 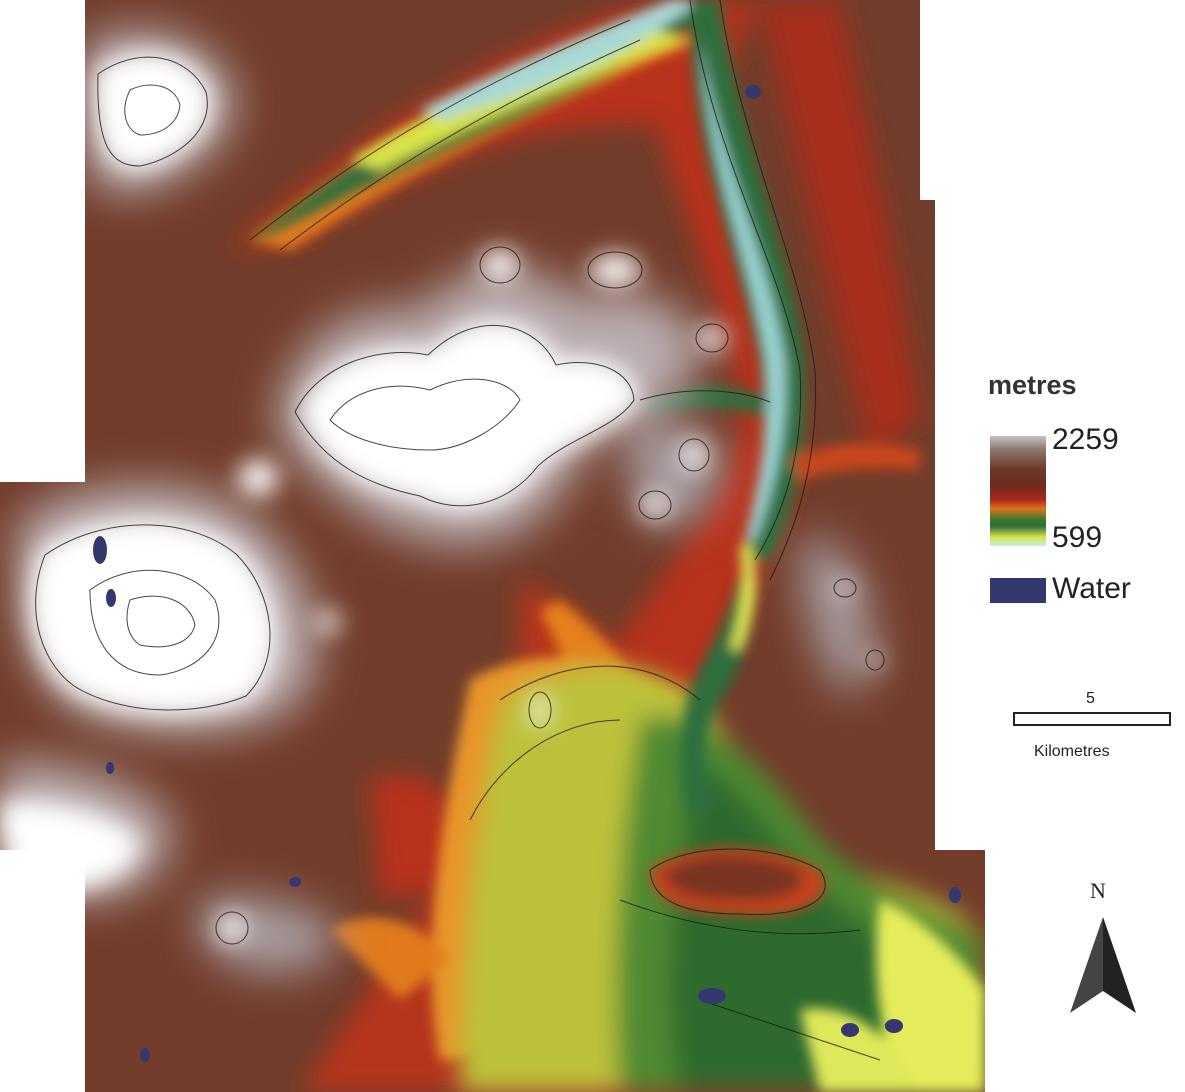 I want to click on water-swatch, so click(x=1018, y=590).